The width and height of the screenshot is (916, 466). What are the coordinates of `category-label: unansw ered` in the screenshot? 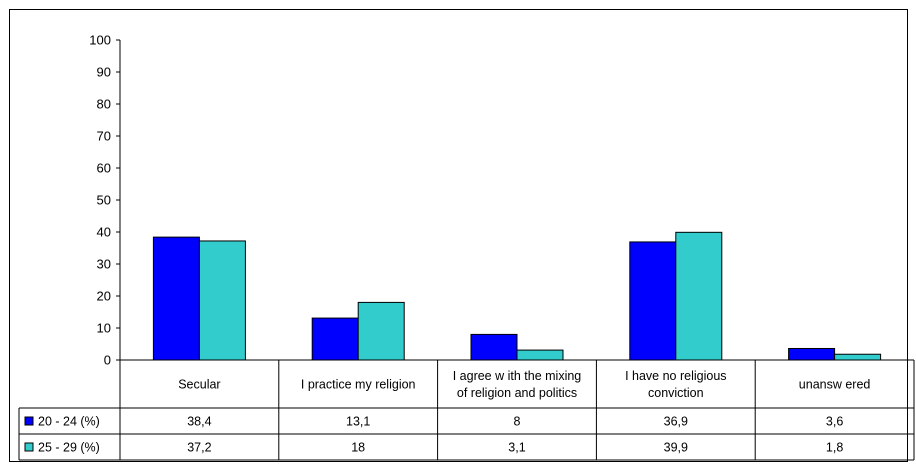 It's located at (835, 385).